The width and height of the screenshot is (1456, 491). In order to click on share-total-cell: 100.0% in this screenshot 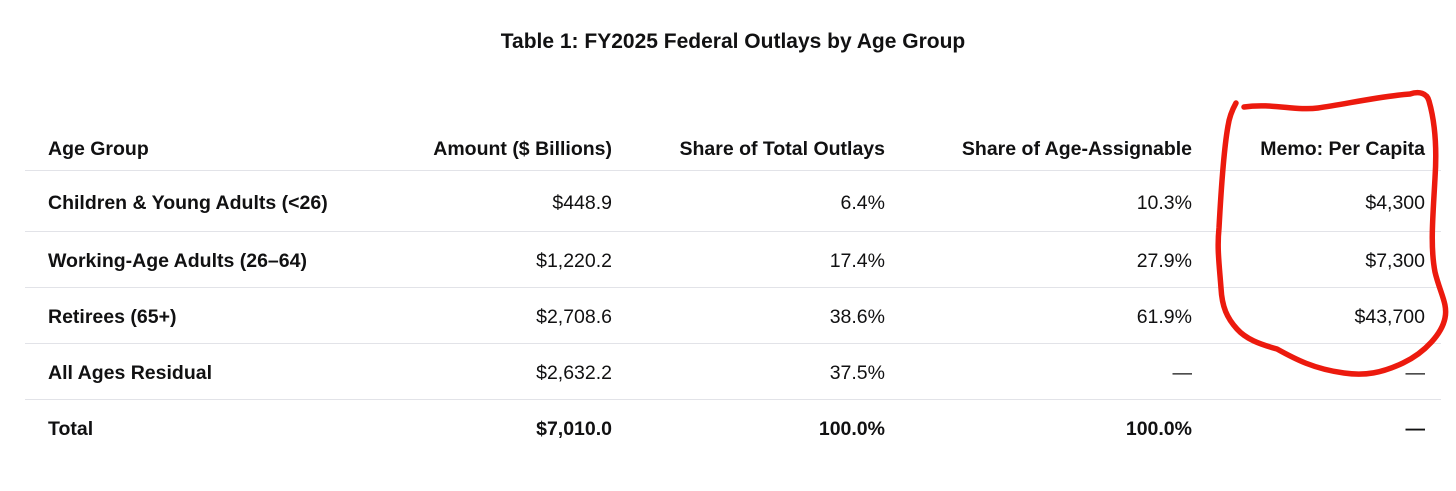, I will do `click(851, 429)`.